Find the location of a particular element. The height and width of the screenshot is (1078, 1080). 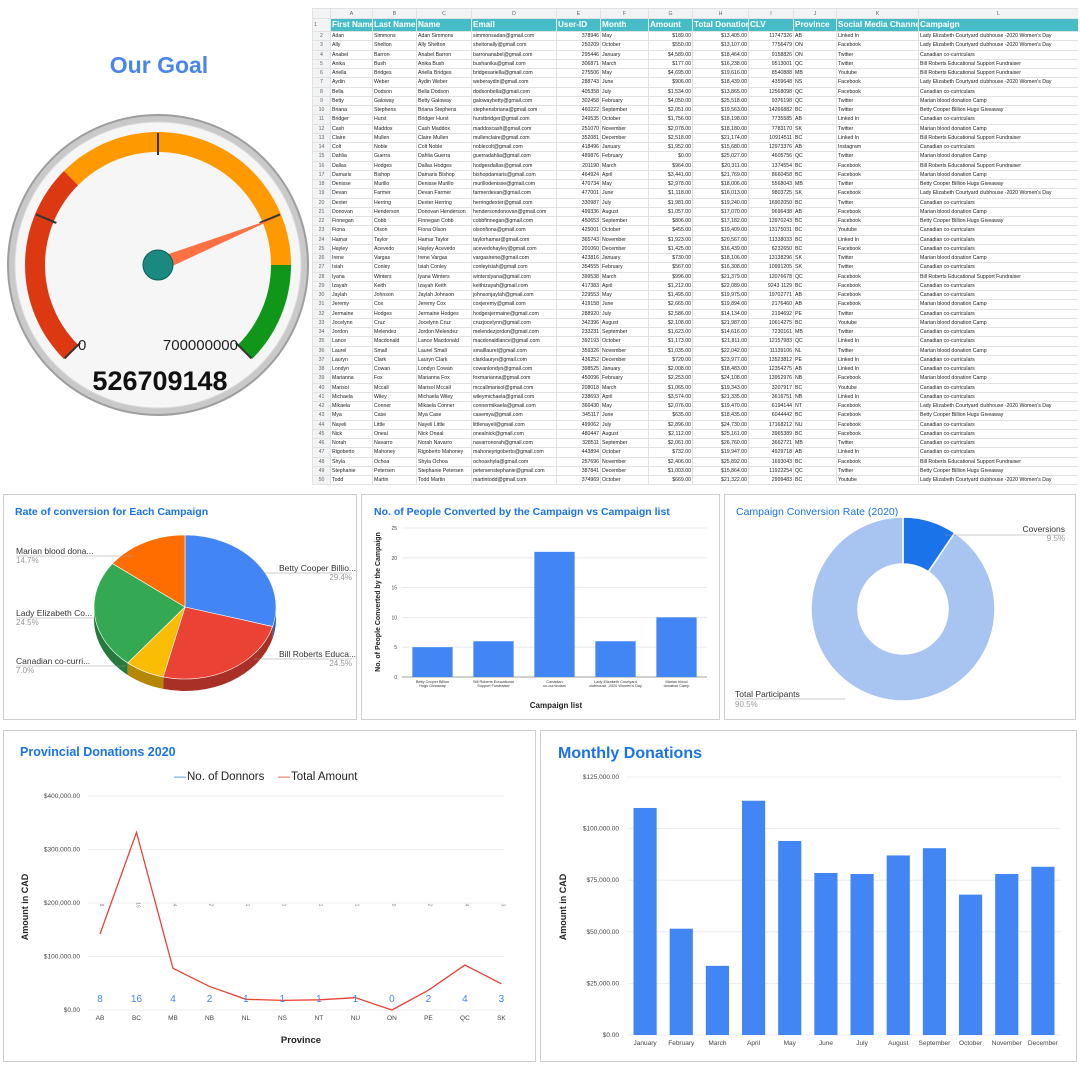

table-cell: Marian blood donation Camp is located at coordinates (998, 350).